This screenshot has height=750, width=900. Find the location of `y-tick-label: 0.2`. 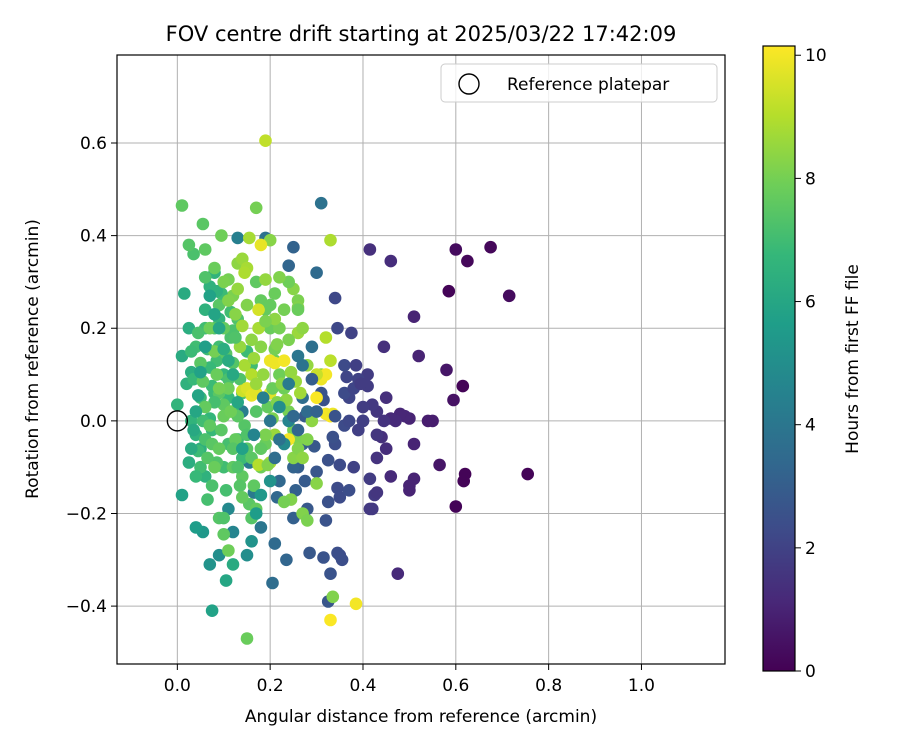

y-tick-label: 0.2 is located at coordinates (93, 329).